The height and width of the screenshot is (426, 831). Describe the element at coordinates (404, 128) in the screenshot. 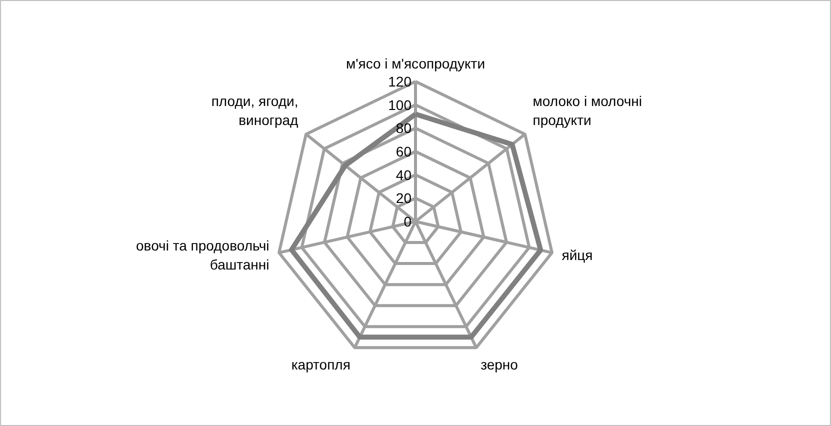

I see `y-tick-label: 80` at that location.